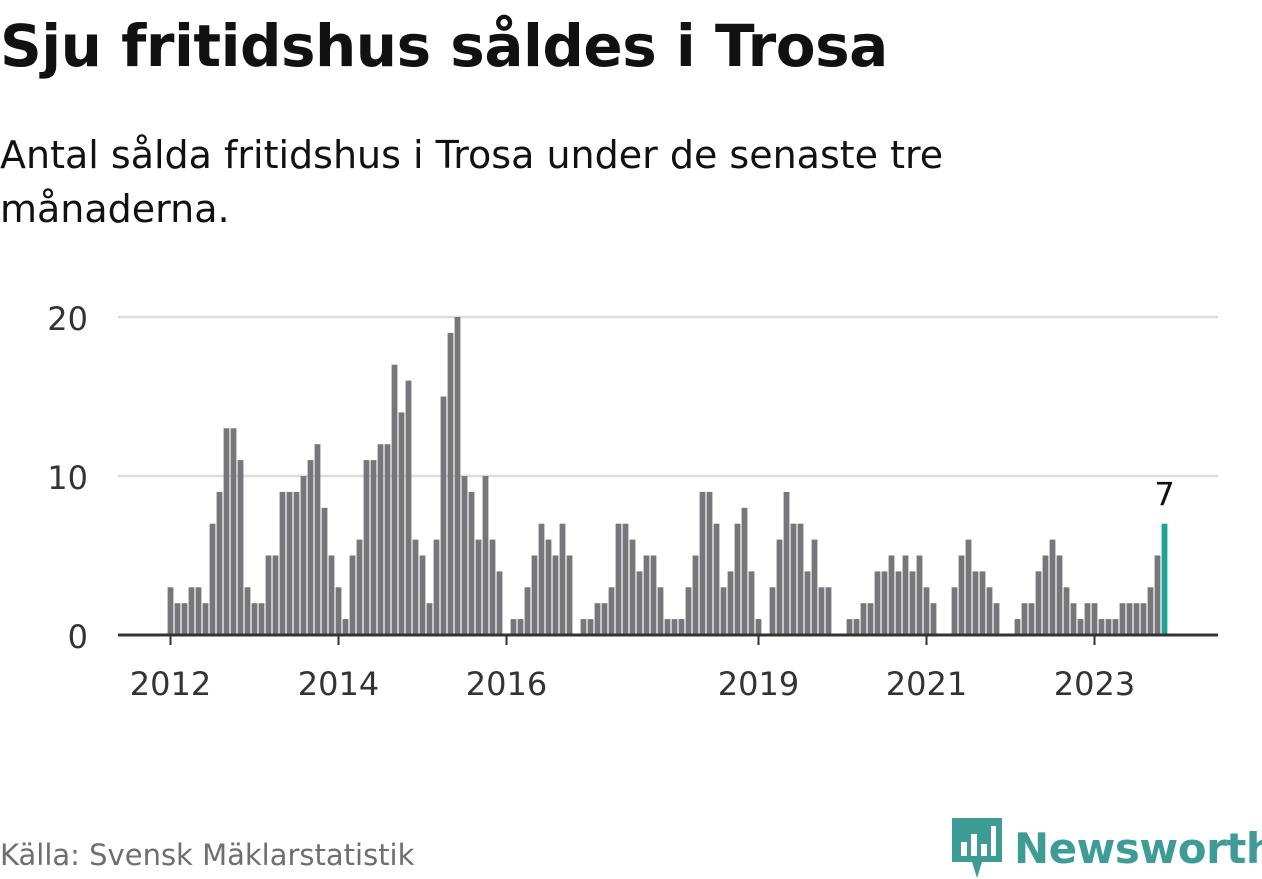 The width and height of the screenshot is (1262, 879). Describe the element at coordinates (1164, 495) in the screenshot. I see `highlight-value-label: 7` at that location.